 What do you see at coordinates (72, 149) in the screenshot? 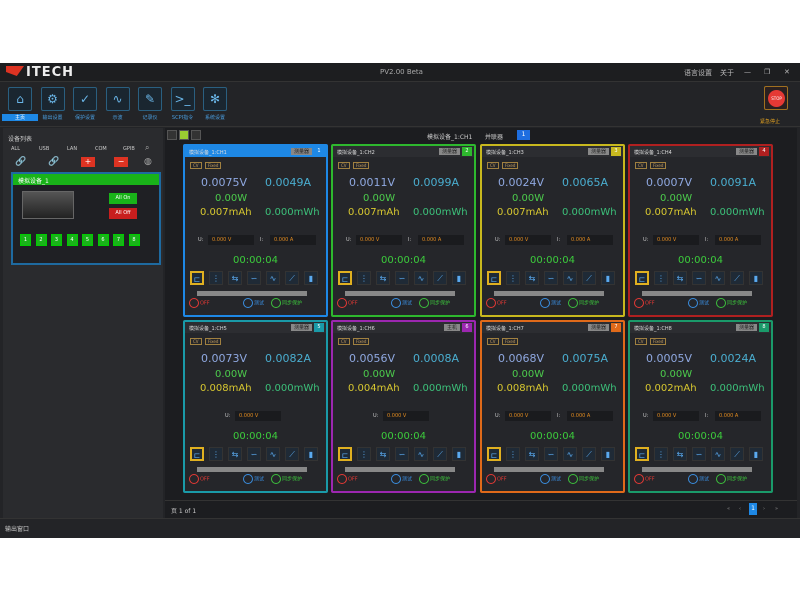
I see `filter-lan: LAN` at bounding box center [72, 149].